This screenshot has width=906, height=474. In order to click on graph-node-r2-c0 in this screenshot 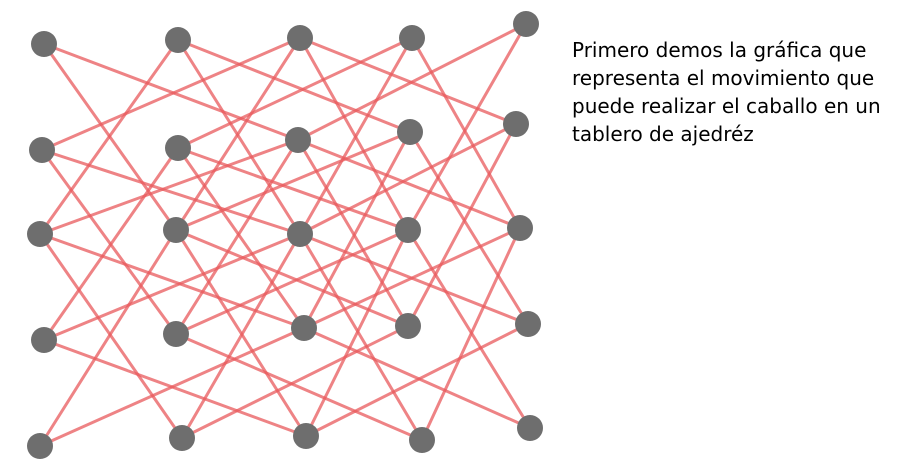, I will do `click(40, 234)`.